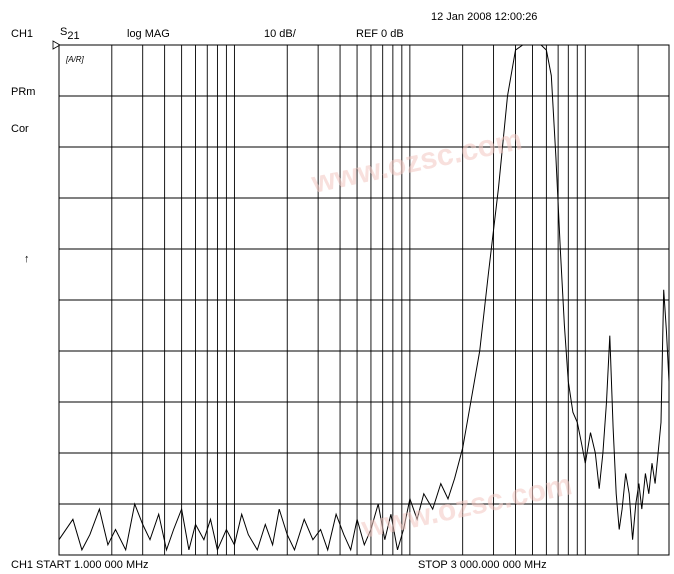  What do you see at coordinates (484, 17) in the screenshot?
I see `datetime-label: 12 Jan 2008 12:00:26` at bounding box center [484, 17].